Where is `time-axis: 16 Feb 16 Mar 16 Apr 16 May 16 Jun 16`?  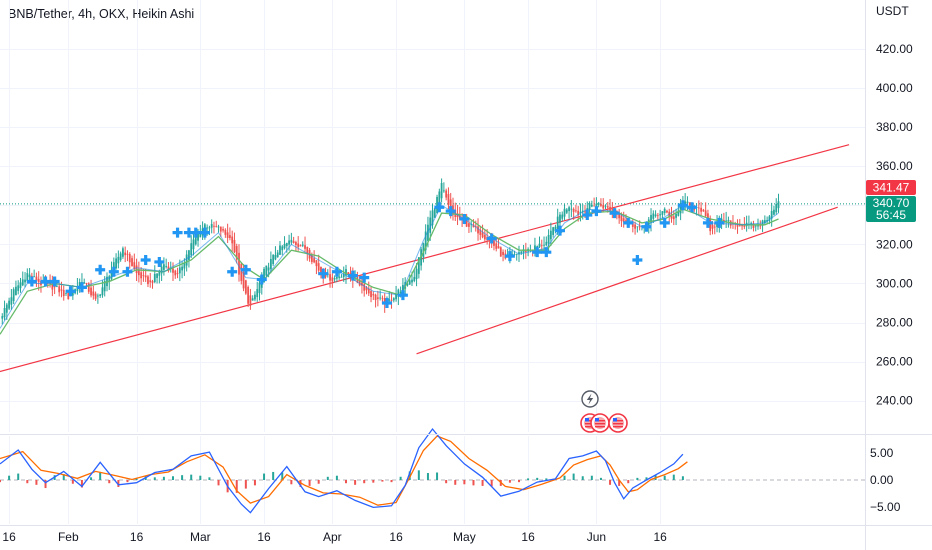
time-axis: 16 Feb 16 Mar 16 Apr 16 May 16 Jun 16 is located at coordinates (334, 537).